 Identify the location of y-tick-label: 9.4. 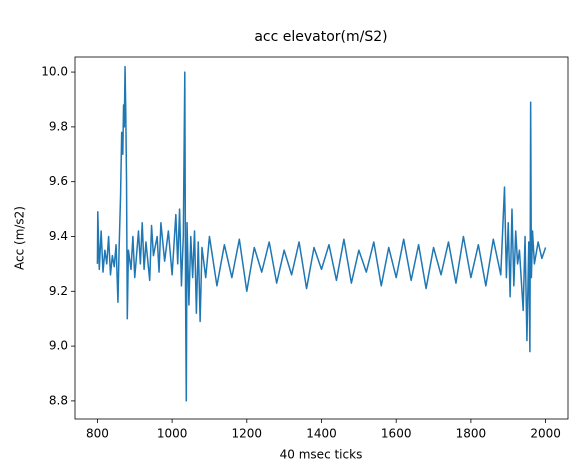
(58, 236).